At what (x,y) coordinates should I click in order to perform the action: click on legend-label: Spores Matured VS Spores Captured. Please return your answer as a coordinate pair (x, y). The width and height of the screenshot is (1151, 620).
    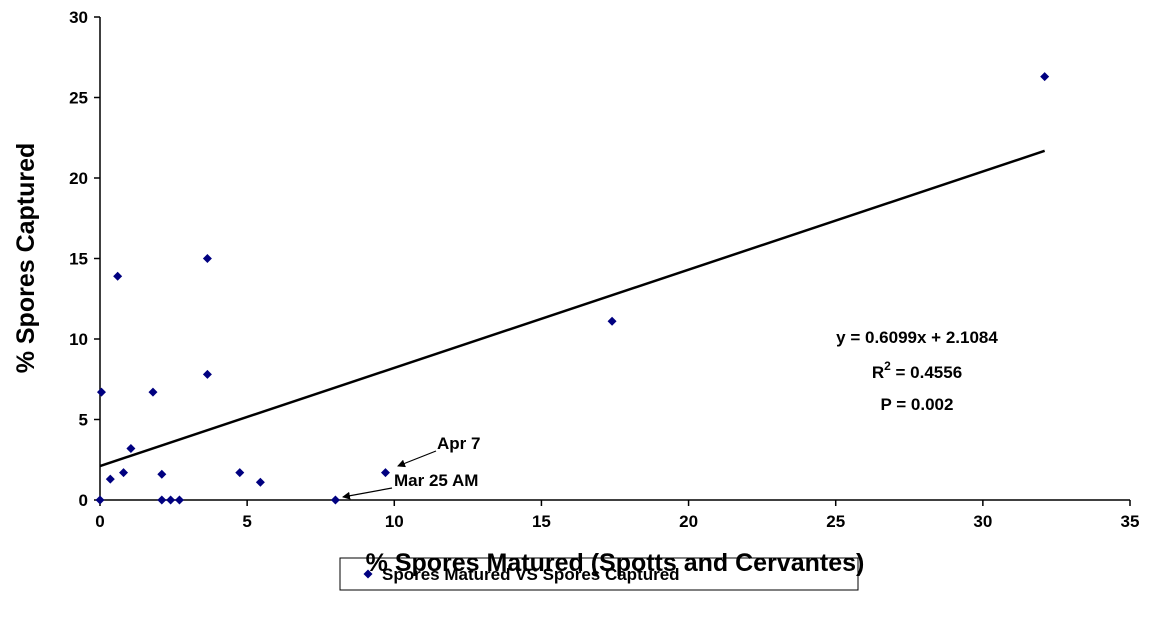
    Looking at the image, I should click on (531, 574).